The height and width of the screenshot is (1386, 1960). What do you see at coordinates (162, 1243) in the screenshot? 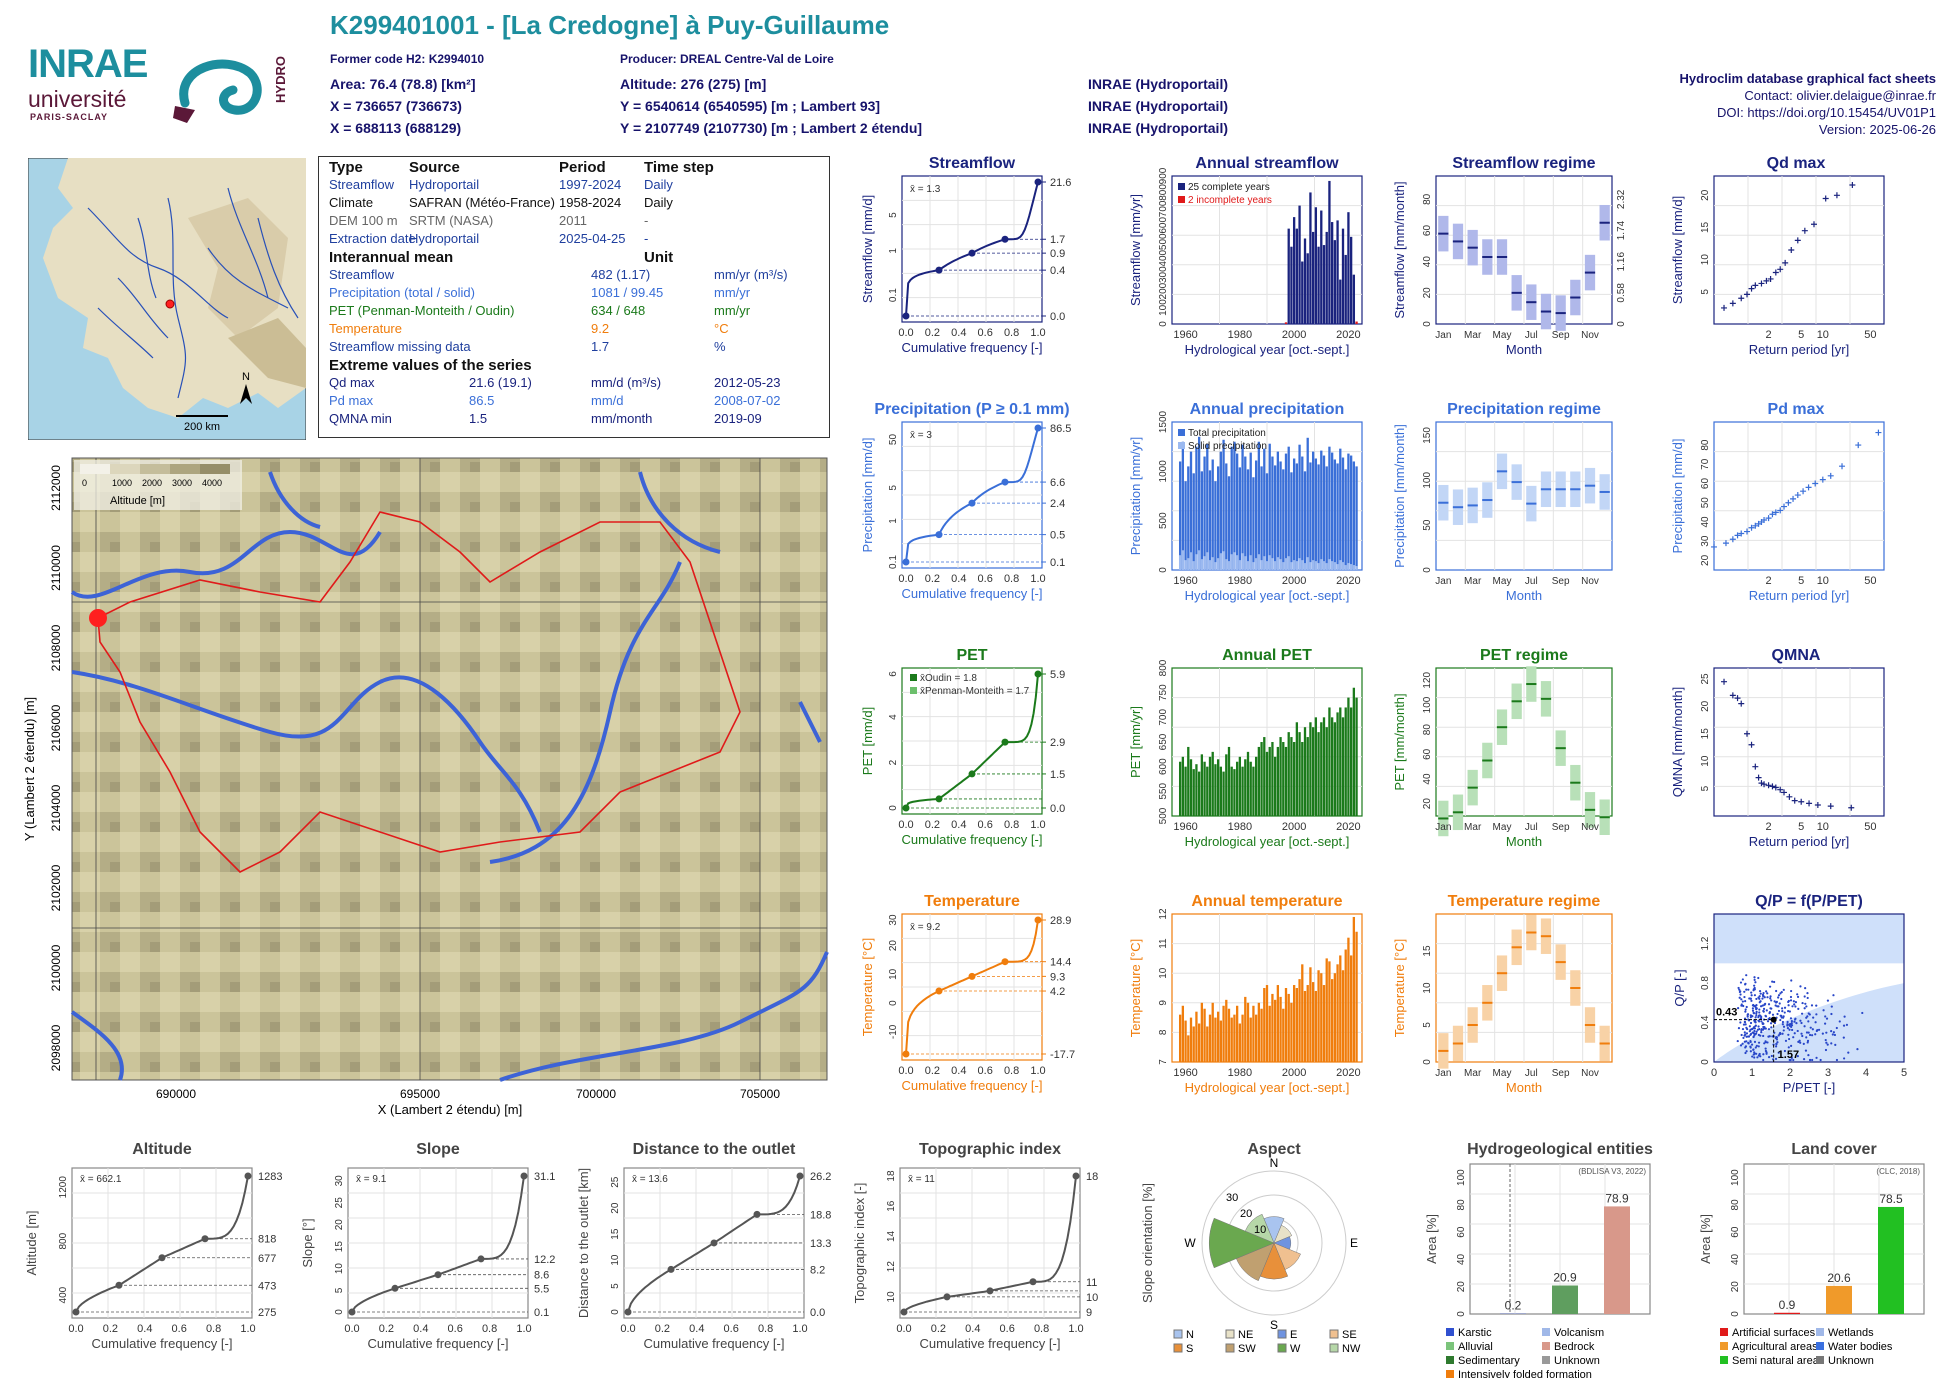
I see `grid` at bounding box center [162, 1243].